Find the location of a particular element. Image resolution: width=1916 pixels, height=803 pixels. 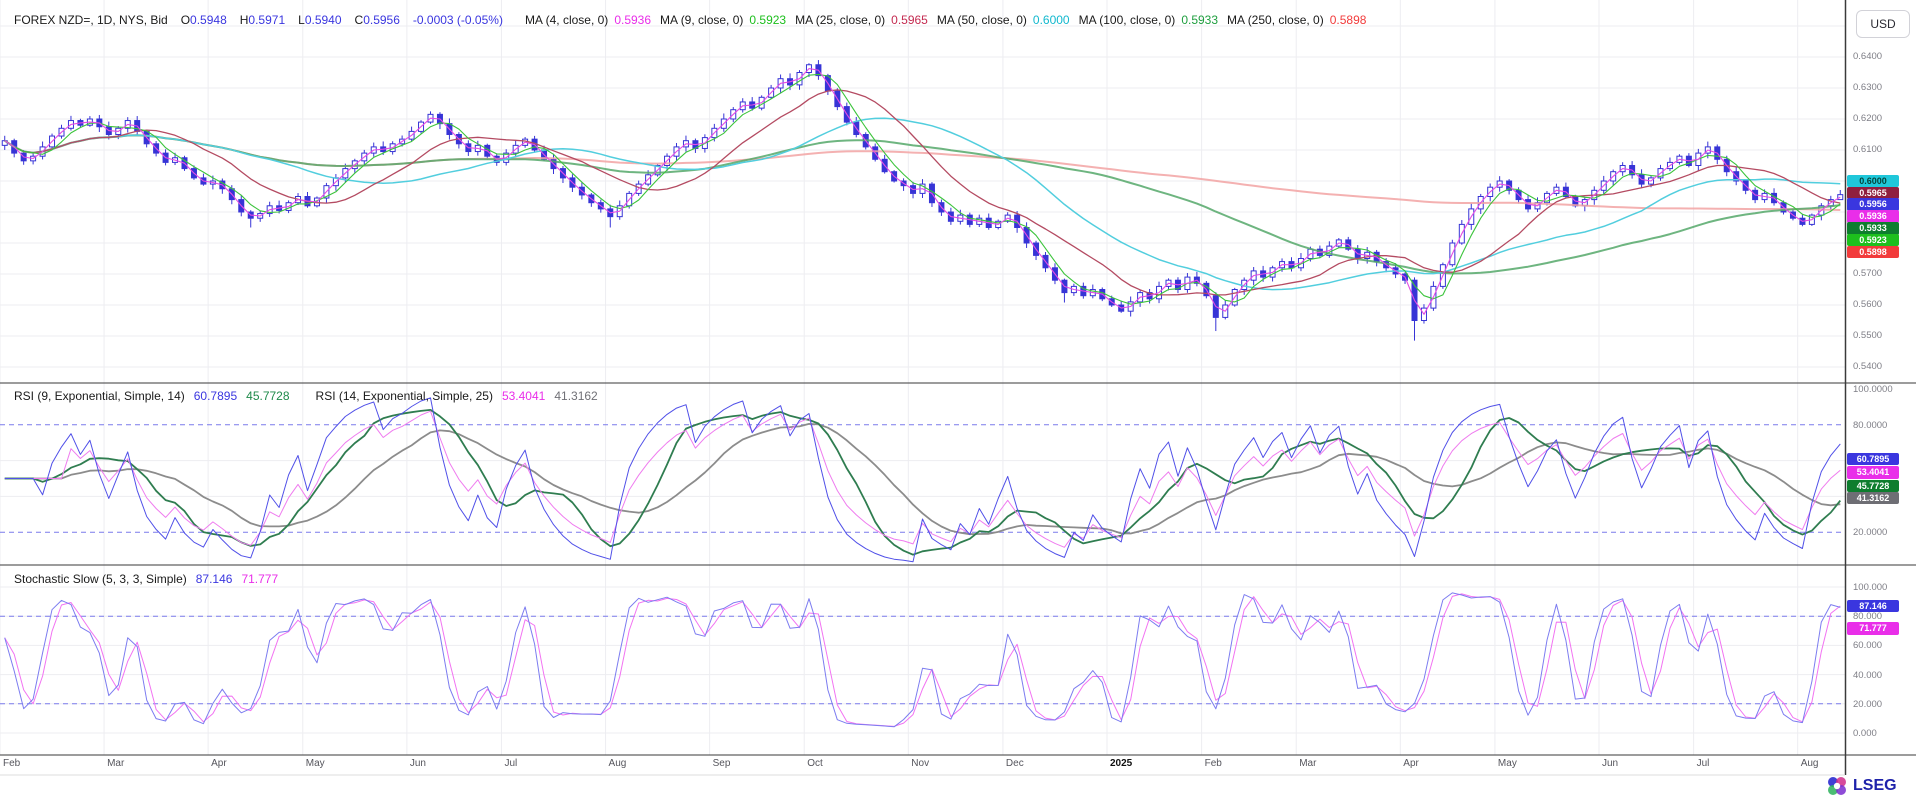

price-badge: 0.5898 is located at coordinates (1873, 252).